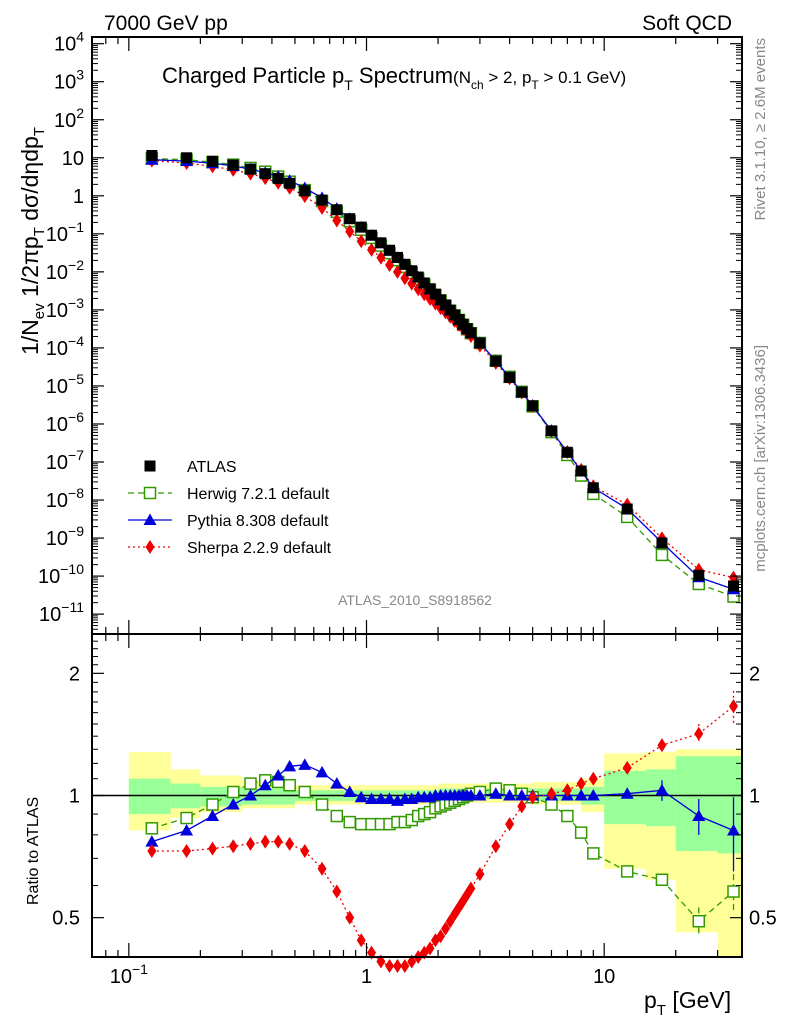 This screenshot has height=1024, width=786. What do you see at coordinates (61, 574) in the screenshot?
I see `y-tick-label: 10⁻¹⁰` at bounding box center [61, 574].